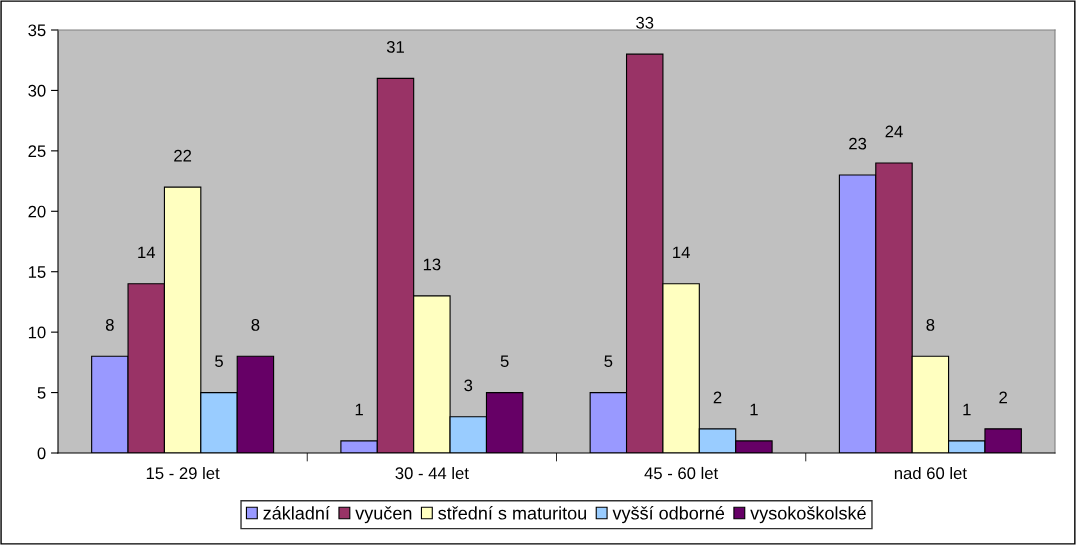 The image size is (1077, 545). Describe the element at coordinates (432, 264) in the screenshot. I see `data-label: 13` at that location.